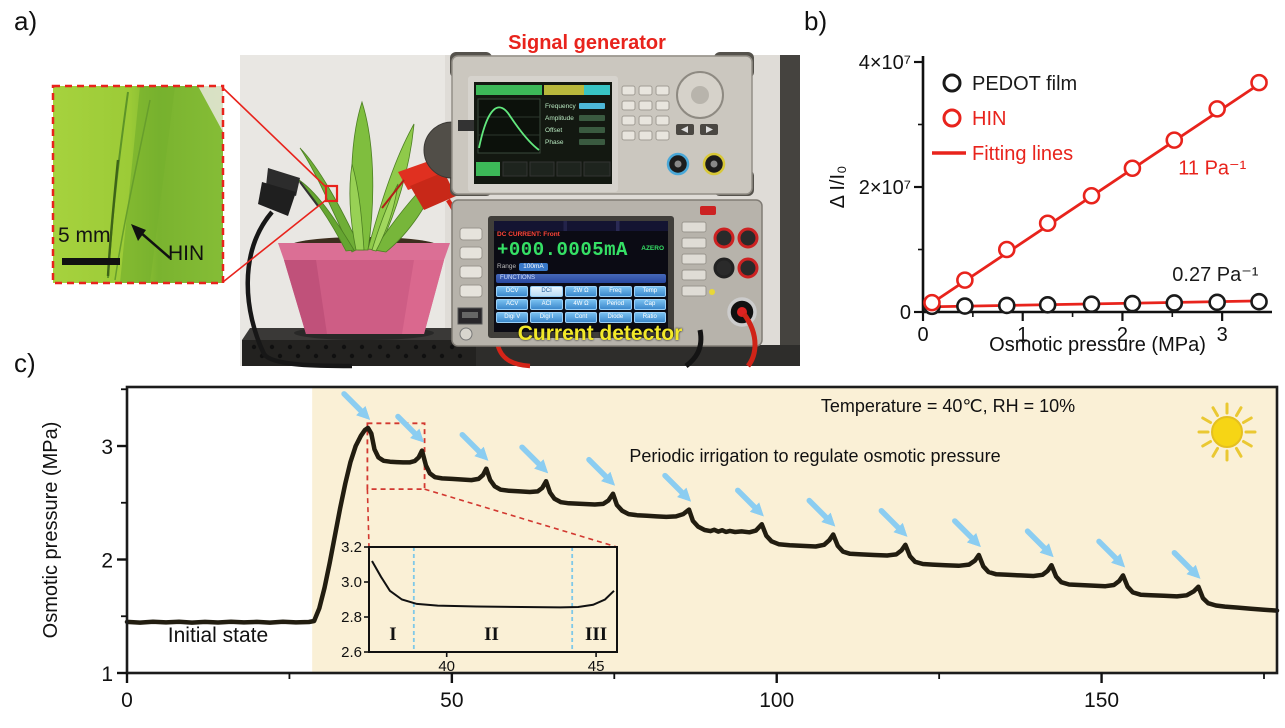 The height and width of the screenshot is (728, 1285). I want to click on red-test-lead, so click(749, 340).